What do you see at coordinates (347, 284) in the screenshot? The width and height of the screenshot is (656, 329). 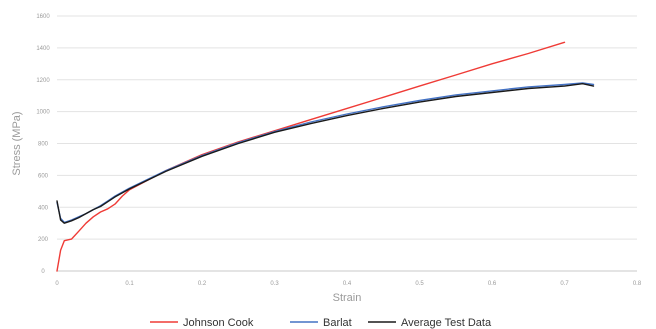 I see `x-tick-label: 0.4` at bounding box center [347, 284].